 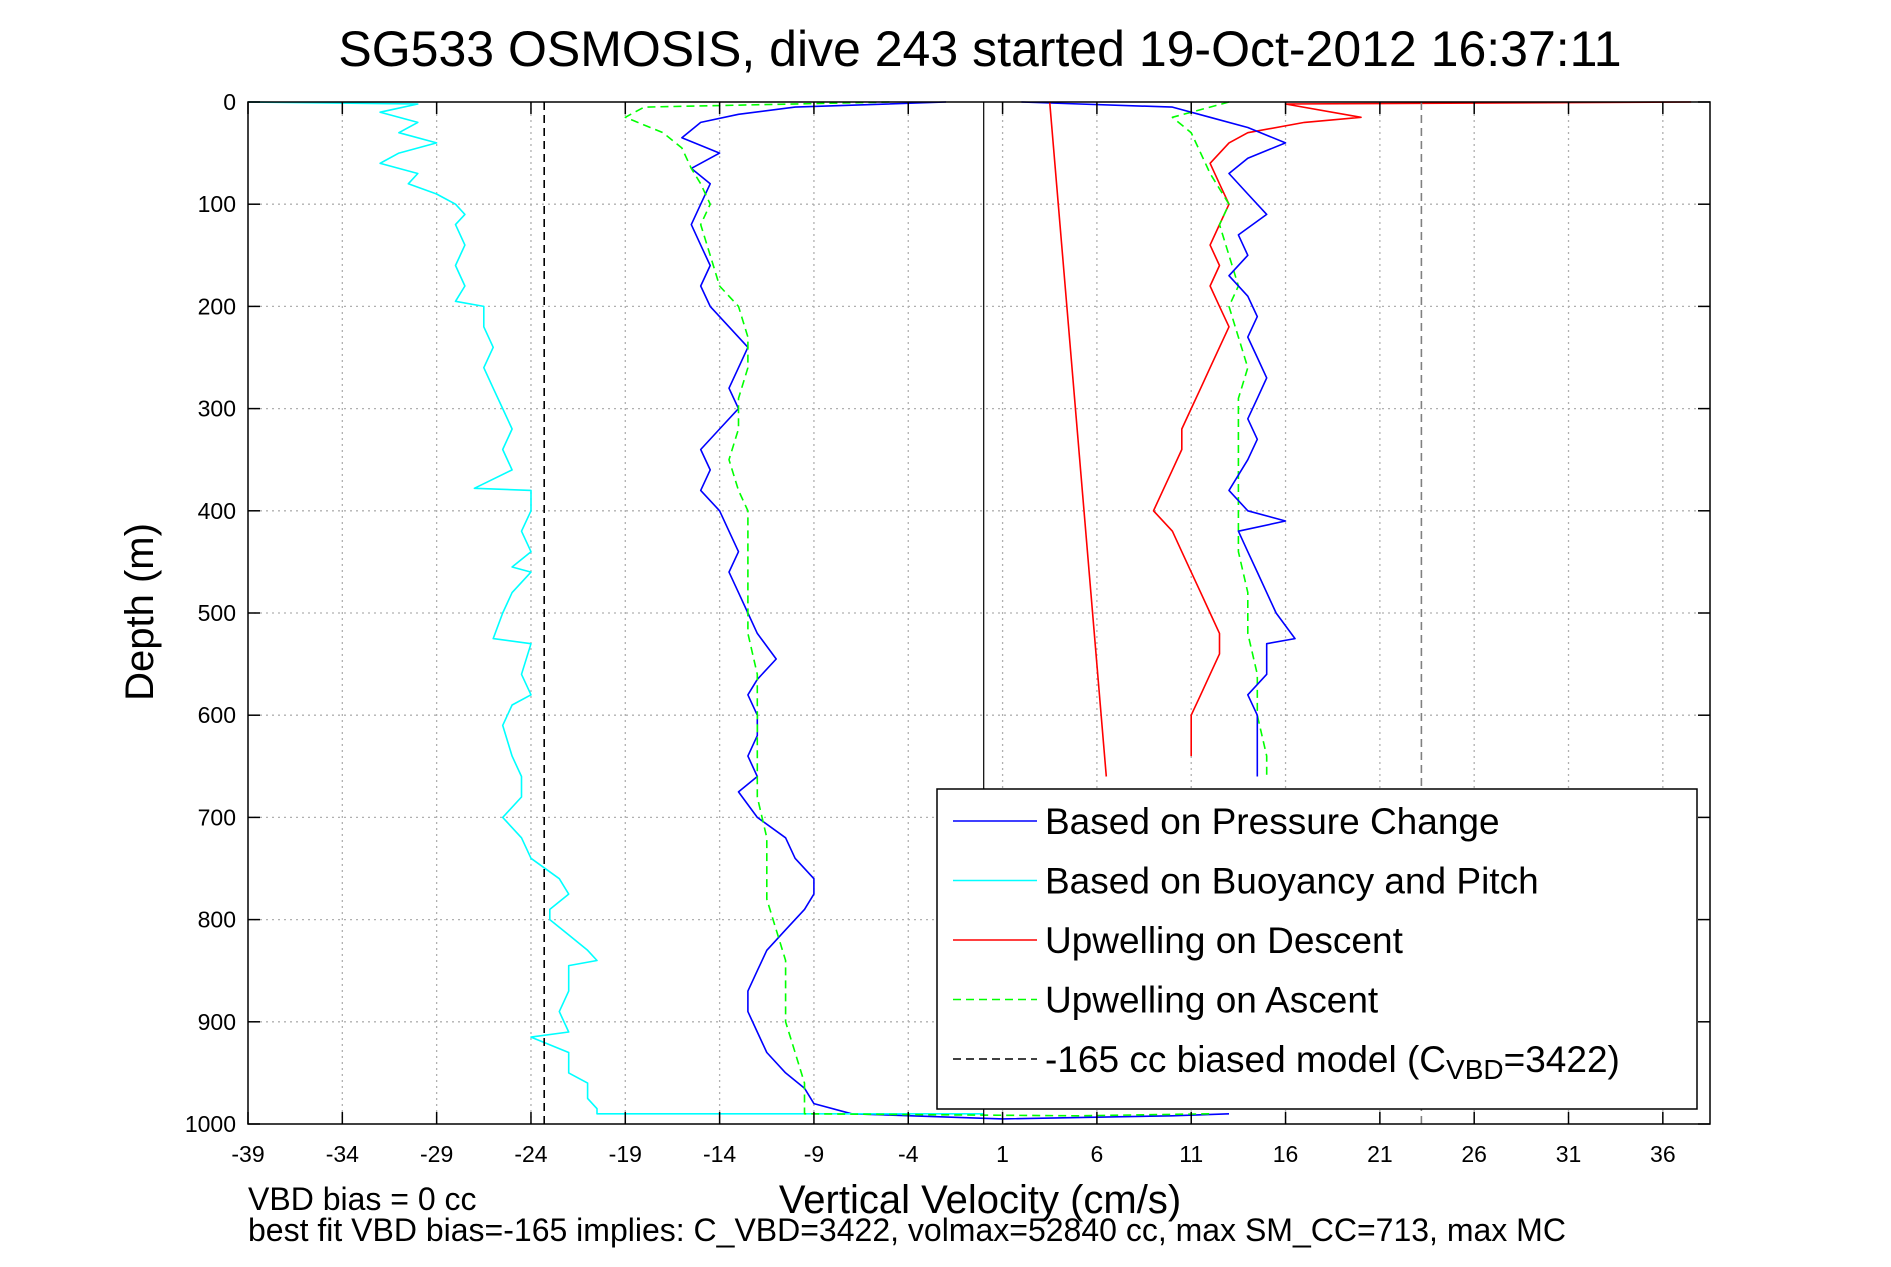 I want to click on y-tick-label: 100, so click(x=217, y=204).